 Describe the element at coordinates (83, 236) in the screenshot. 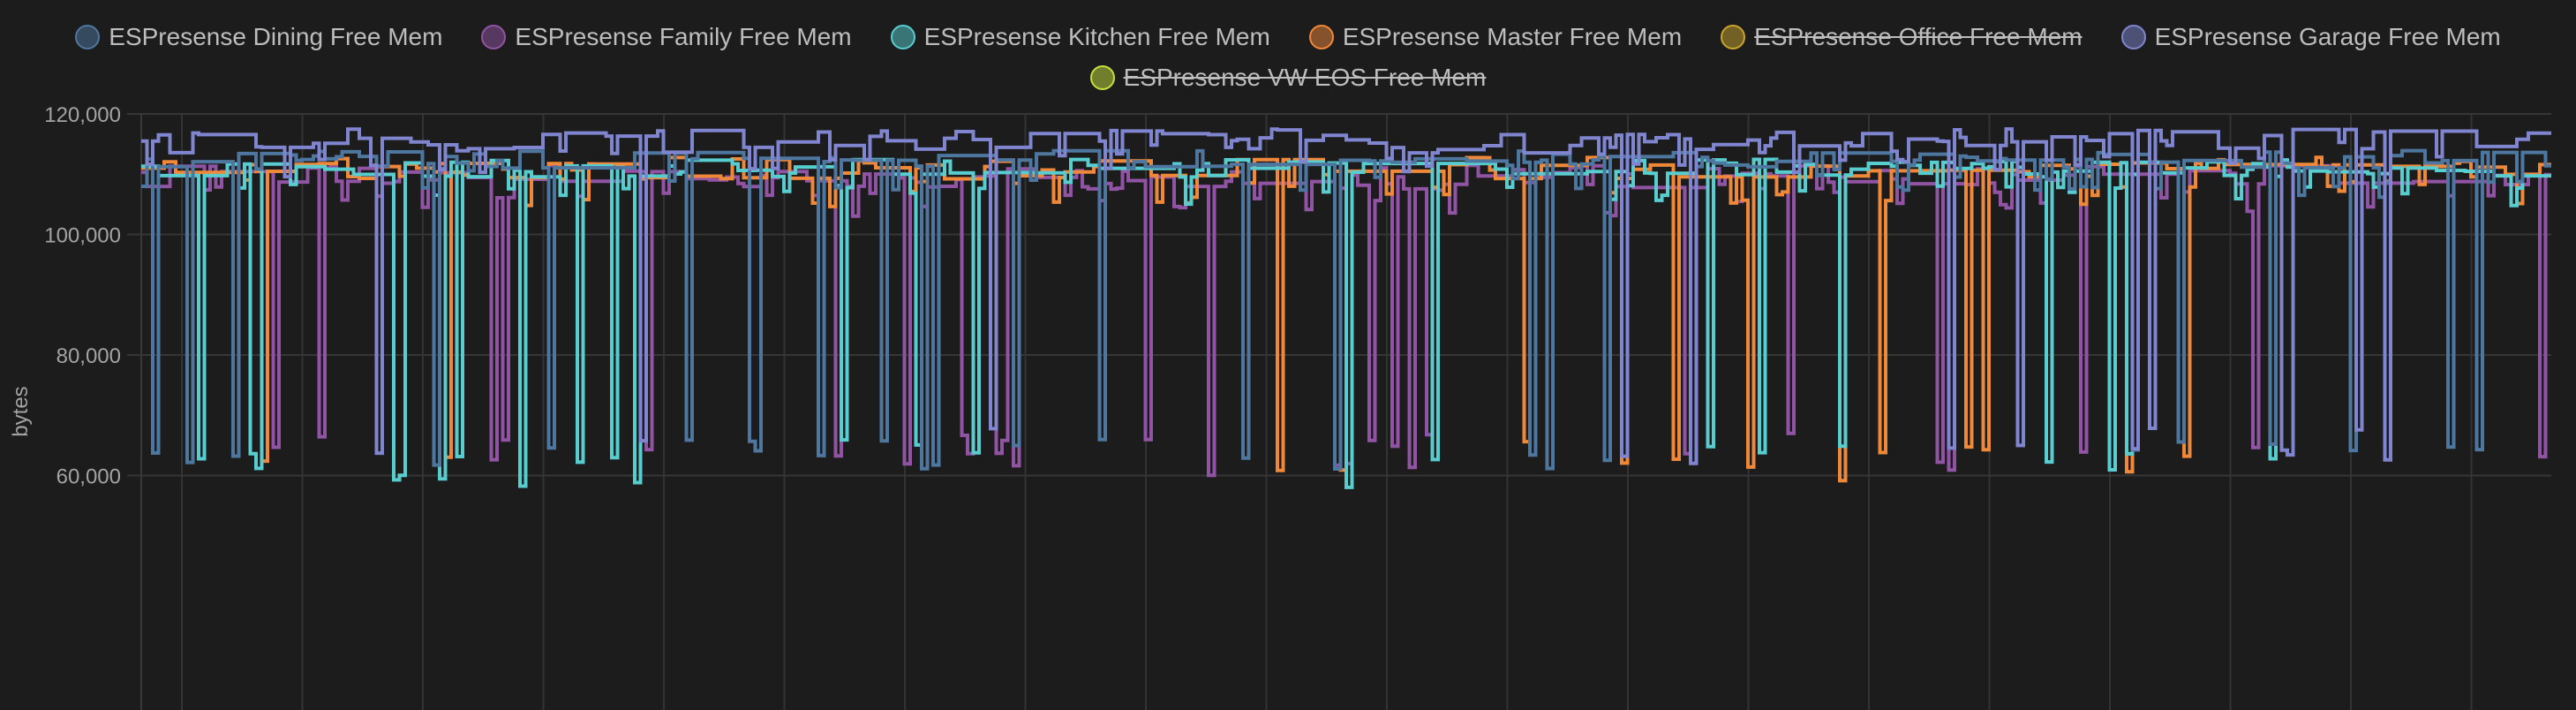

I see `y-tick-label: 100,000` at that location.